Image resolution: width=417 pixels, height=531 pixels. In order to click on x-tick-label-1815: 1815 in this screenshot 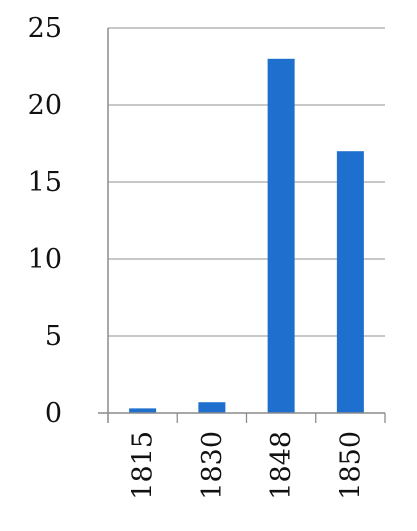, I will do `click(143, 465)`.